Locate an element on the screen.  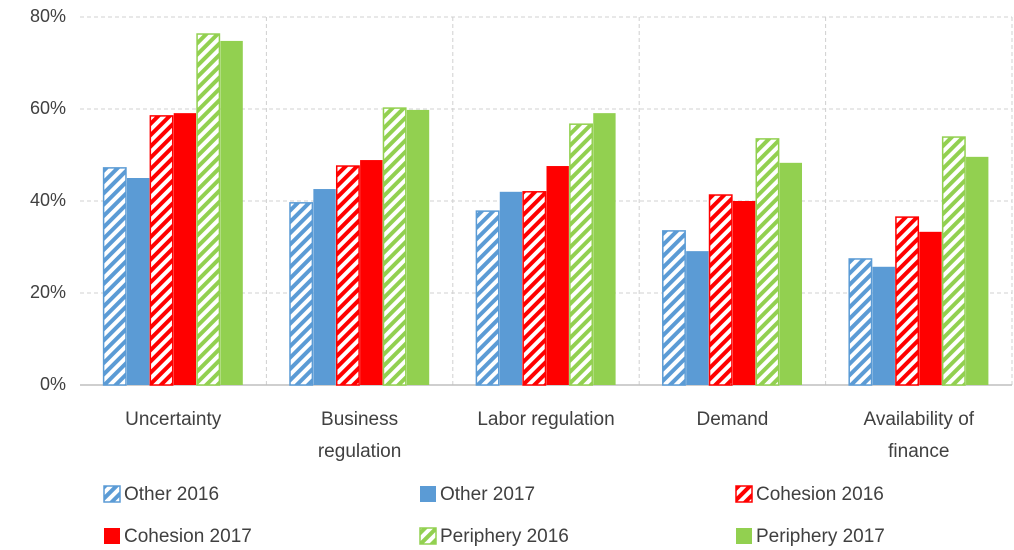
y-tick-label: 80% is located at coordinates (48, 16).